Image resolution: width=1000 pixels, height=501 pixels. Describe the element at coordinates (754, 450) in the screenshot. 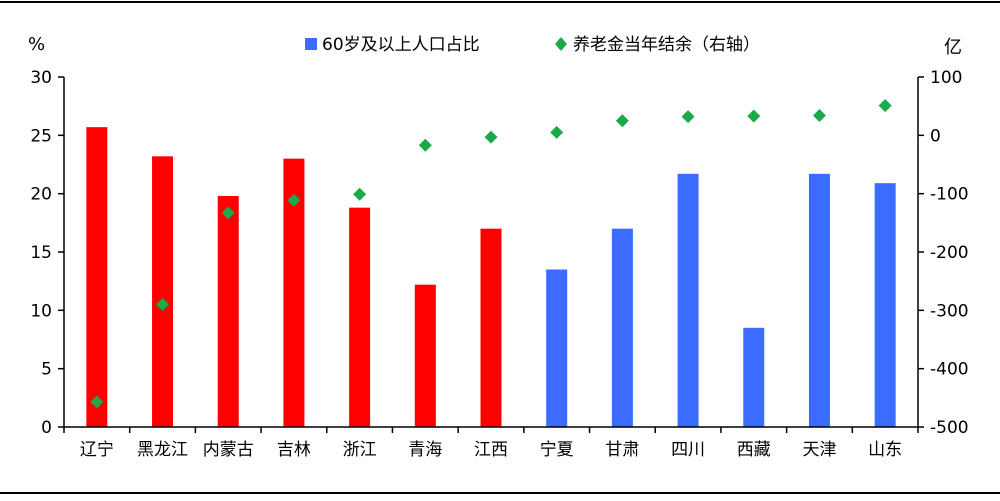

I see `x-tick-label: 西藏` at that location.